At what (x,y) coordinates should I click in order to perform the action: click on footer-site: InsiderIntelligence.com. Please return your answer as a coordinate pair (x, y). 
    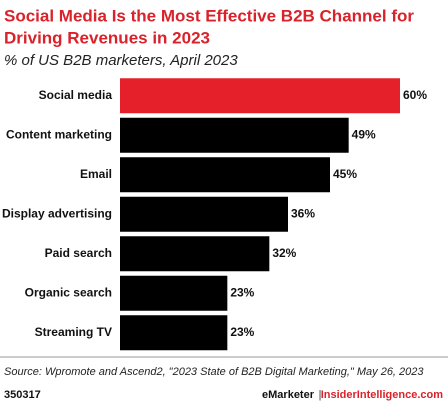
    Looking at the image, I should click on (382, 395).